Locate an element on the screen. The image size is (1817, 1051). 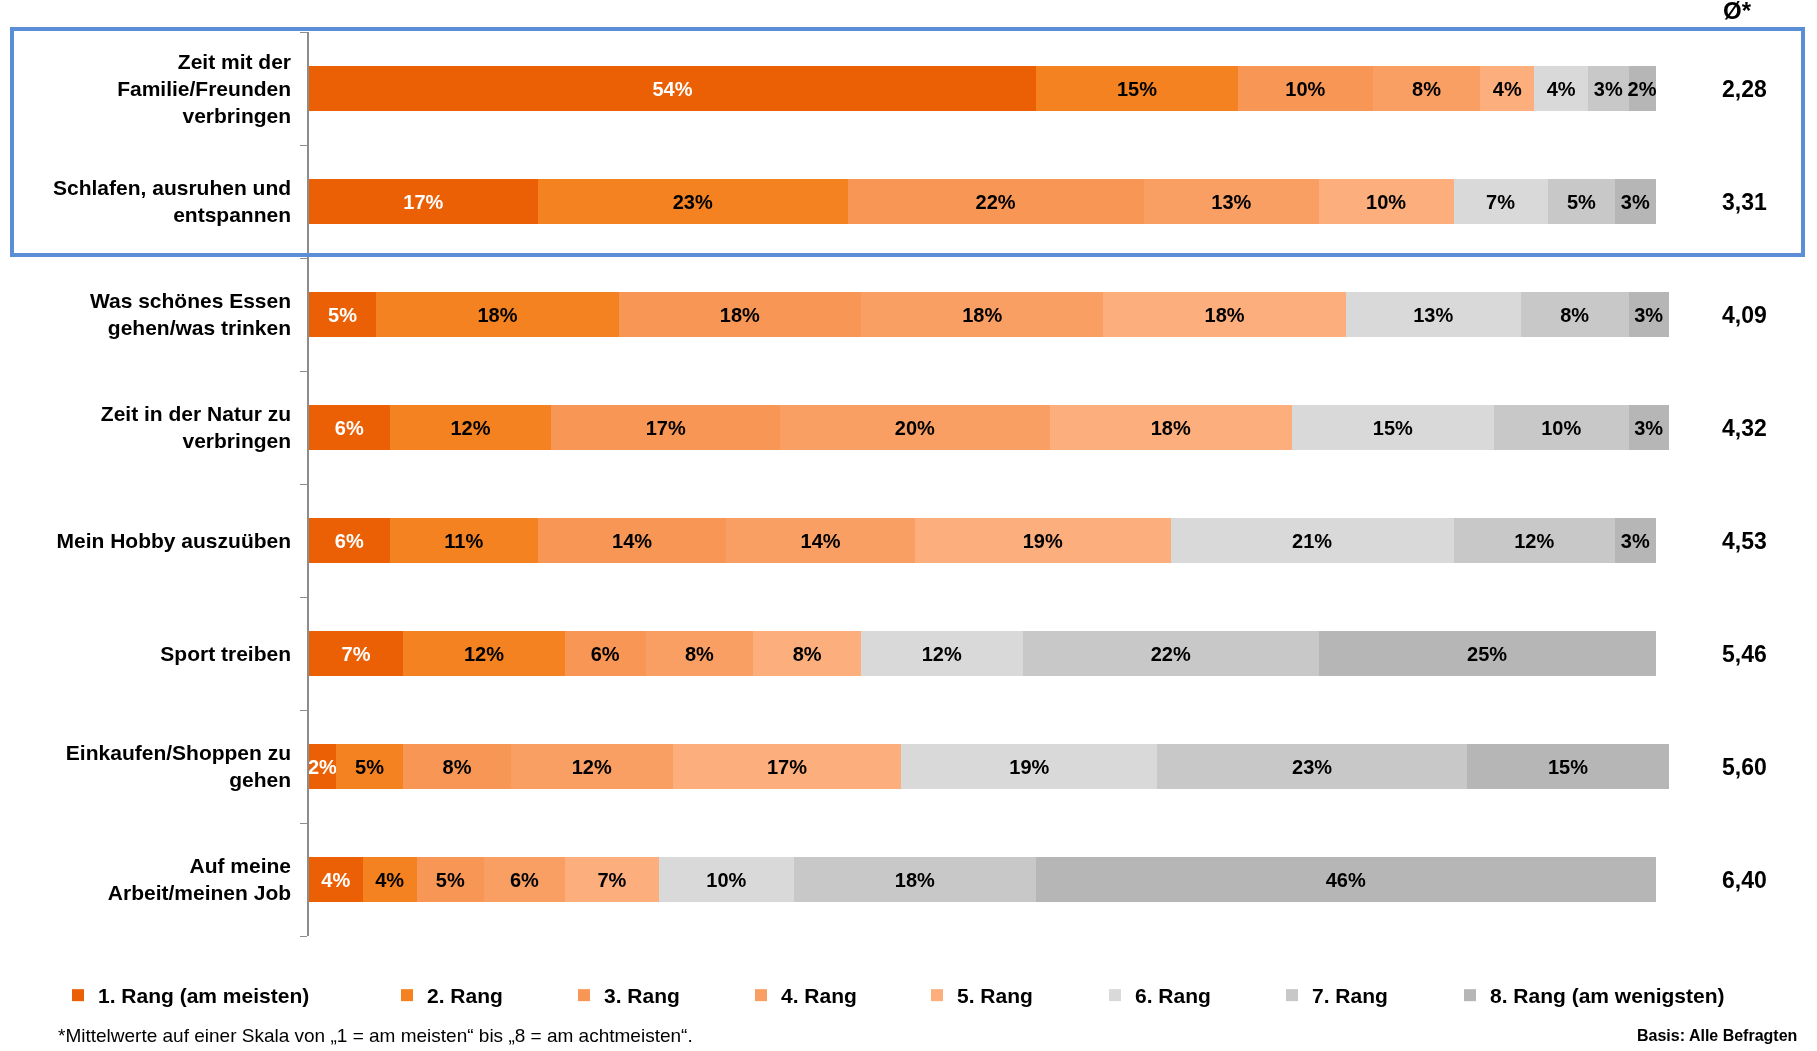
data-label: 46% is located at coordinates (1345, 879).